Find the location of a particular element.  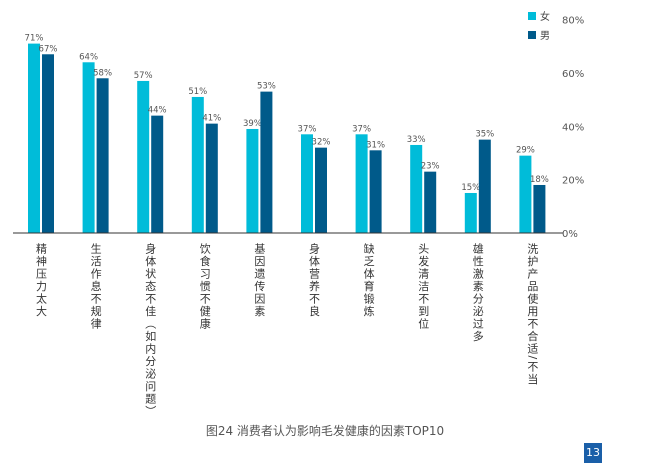

value-label: 64% is located at coordinates (88, 57).